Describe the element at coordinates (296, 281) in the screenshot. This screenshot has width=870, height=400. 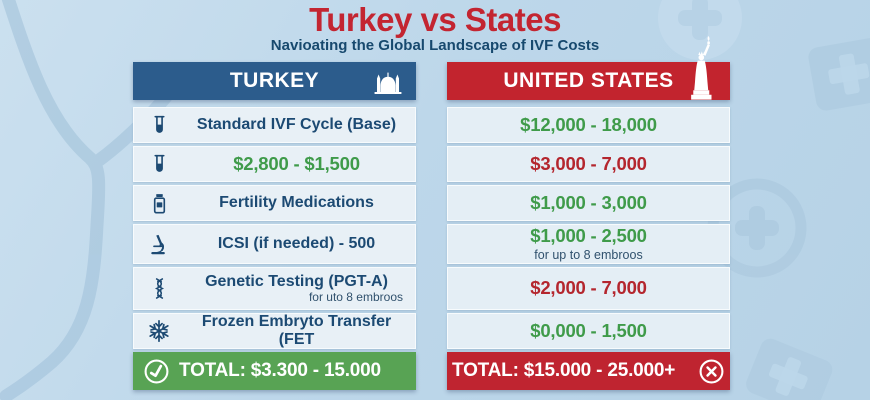
I see `cost-item-label-text: Genetic Testing (PGT-A)` at that location.